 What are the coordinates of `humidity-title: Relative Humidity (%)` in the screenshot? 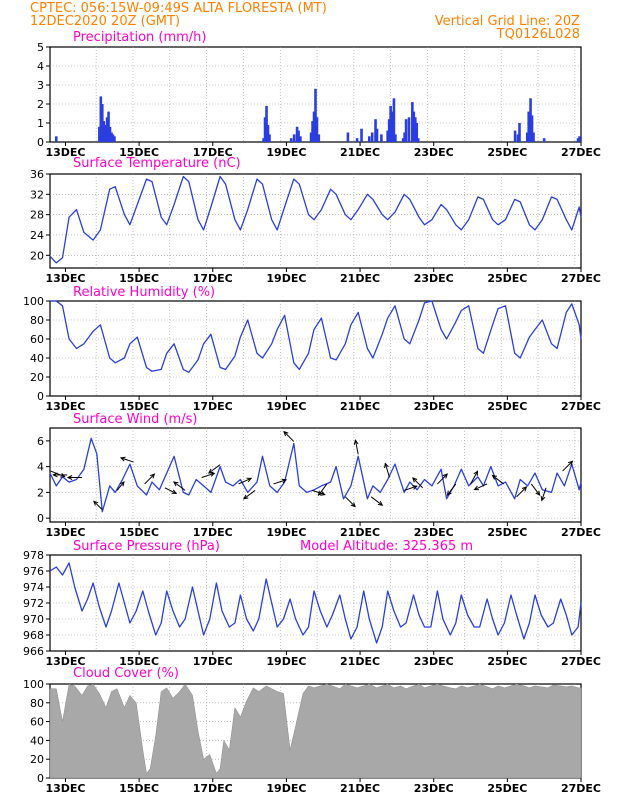 It's located at (144, 292).